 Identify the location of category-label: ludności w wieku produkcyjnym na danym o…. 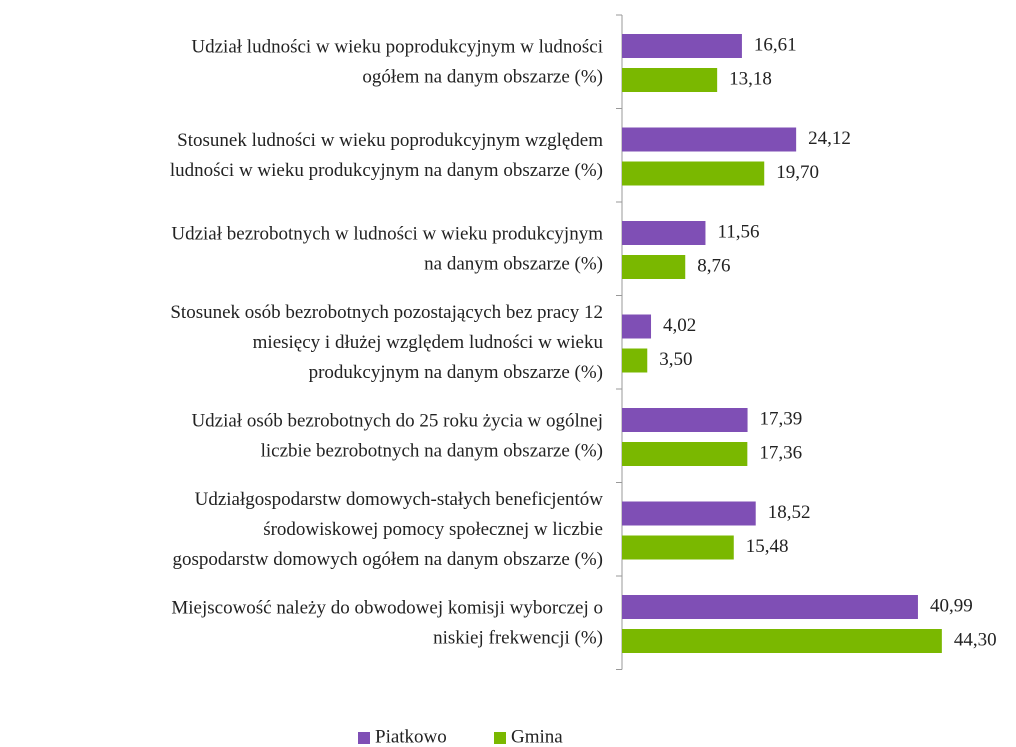
(386, 170).